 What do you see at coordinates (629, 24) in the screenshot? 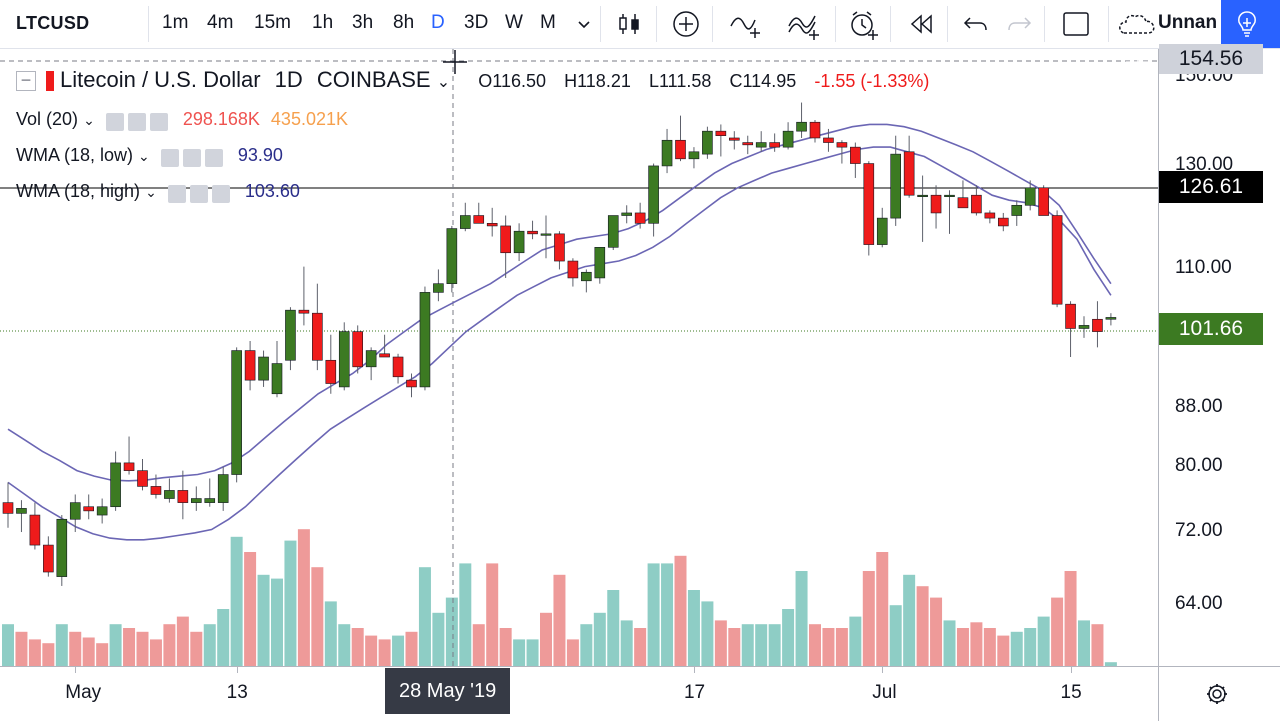
I see `candles-icon` at bounding box center [629, 24].